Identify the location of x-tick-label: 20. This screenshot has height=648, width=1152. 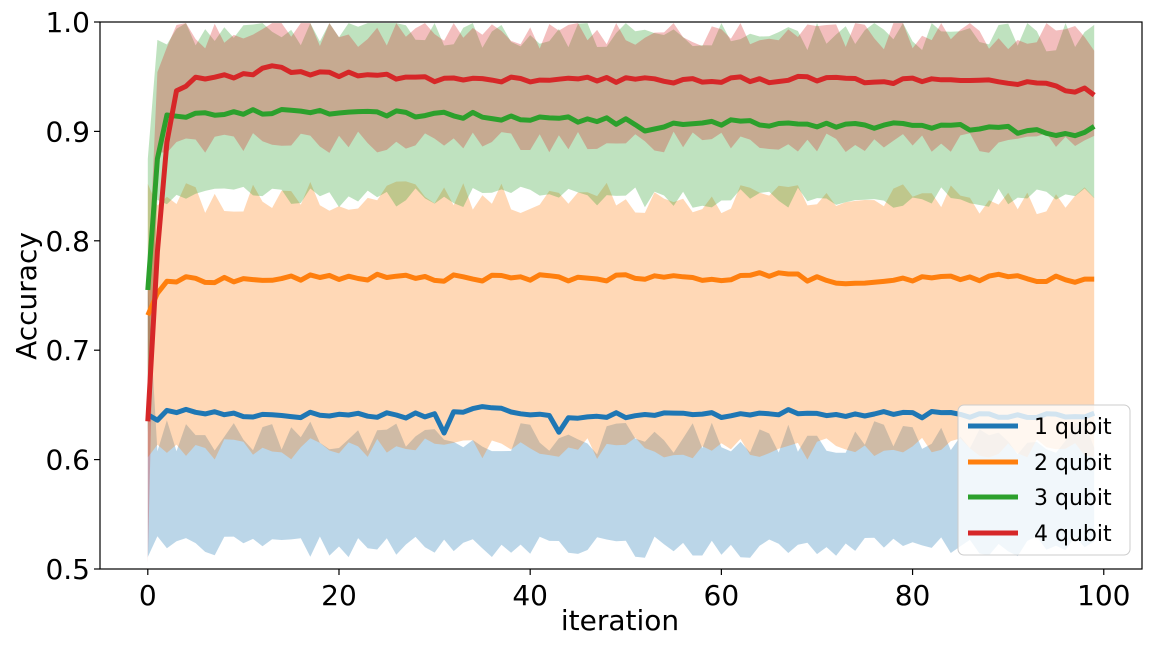
(339, 595).